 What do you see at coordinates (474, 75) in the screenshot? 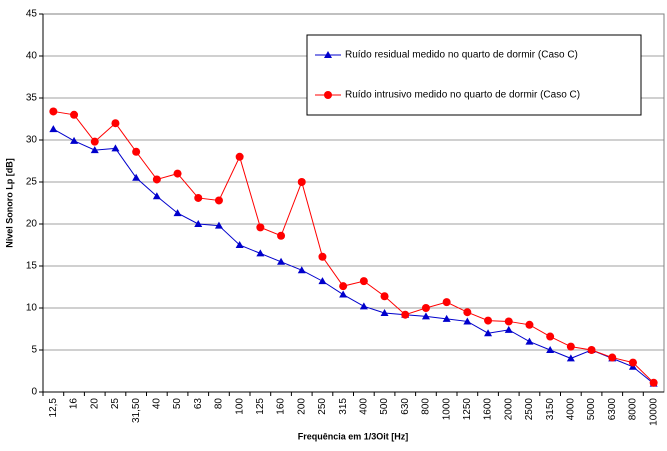
I see `legend` at bounding box center [474, 75].